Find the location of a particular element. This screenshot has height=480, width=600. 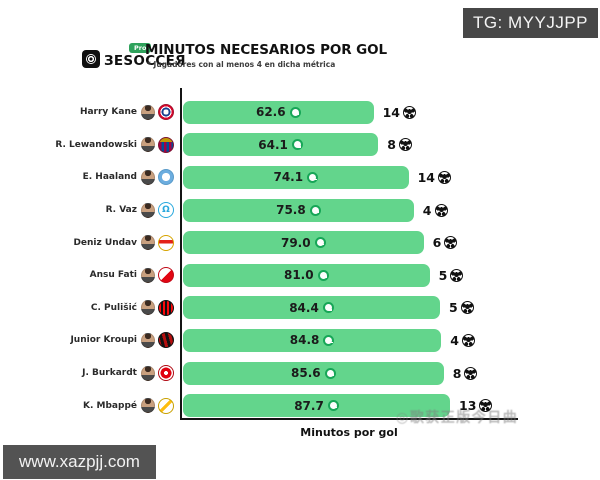

minutes-value: 64.1 is located at coordinates (273, 144).